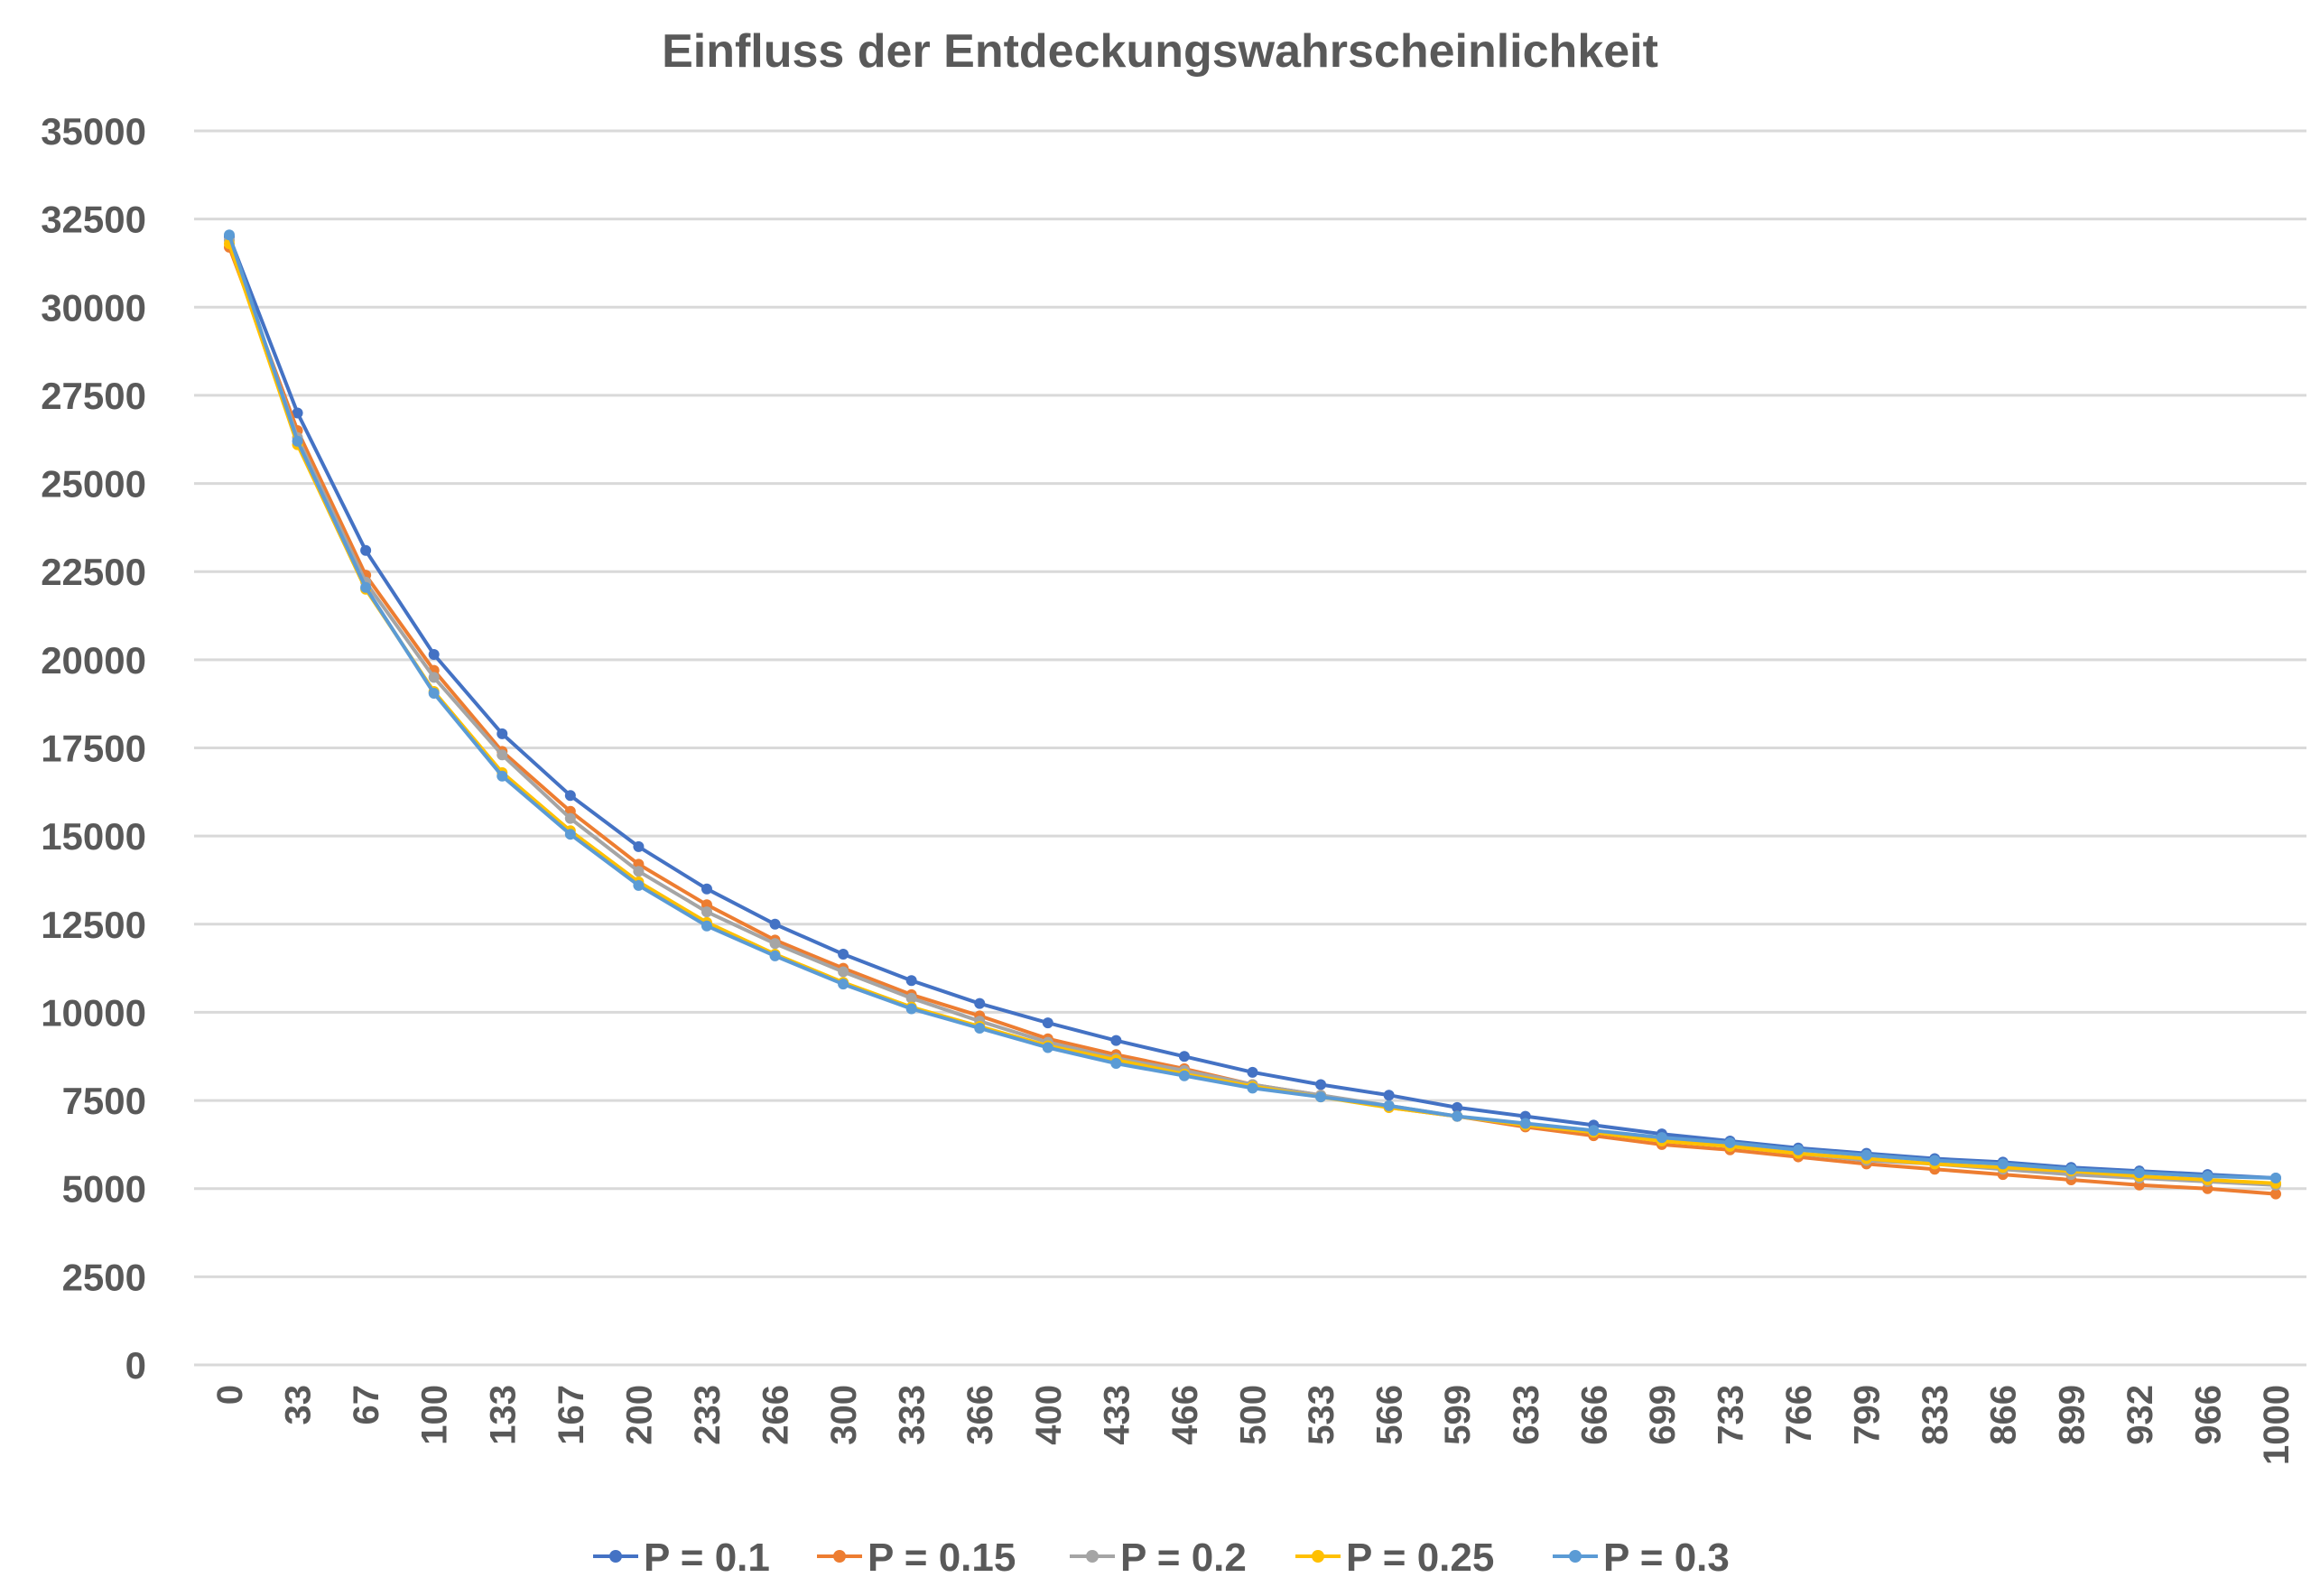 The image size is (2320, 1596). I want to click on y-tick-label: 10000, so click(93, 1013).